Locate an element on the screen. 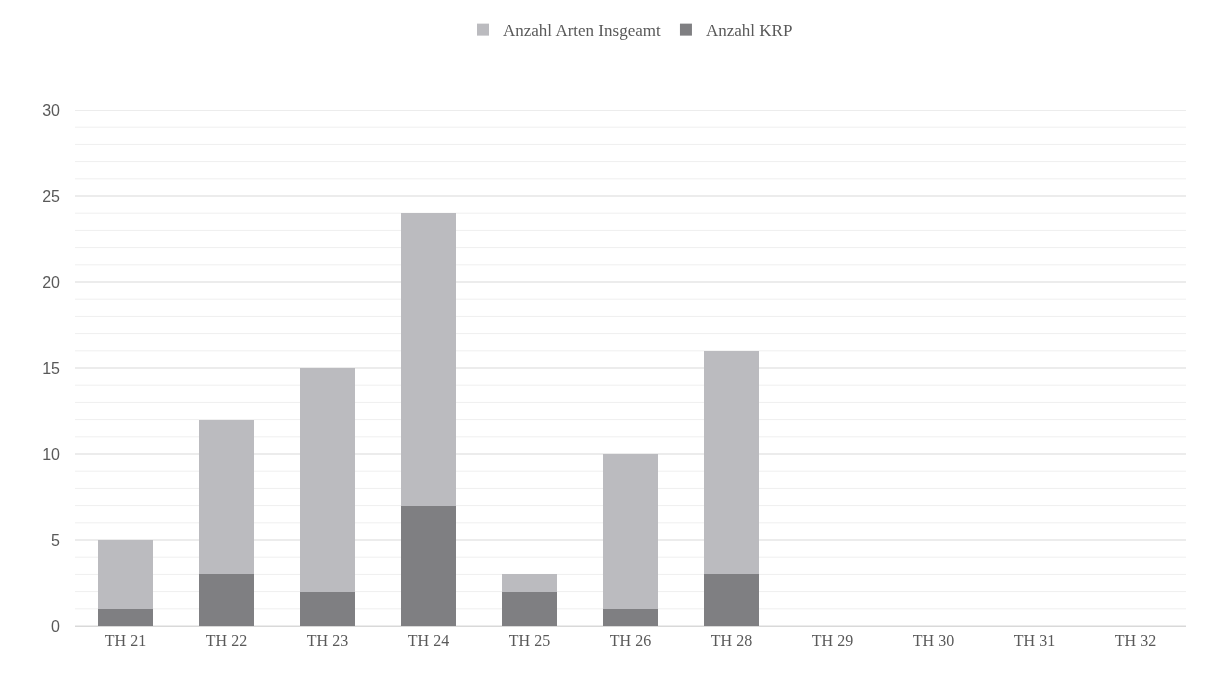 This screenshot has width=1211, height=677. x-tick-label: TH 23 is located at coordinates (327, 641).